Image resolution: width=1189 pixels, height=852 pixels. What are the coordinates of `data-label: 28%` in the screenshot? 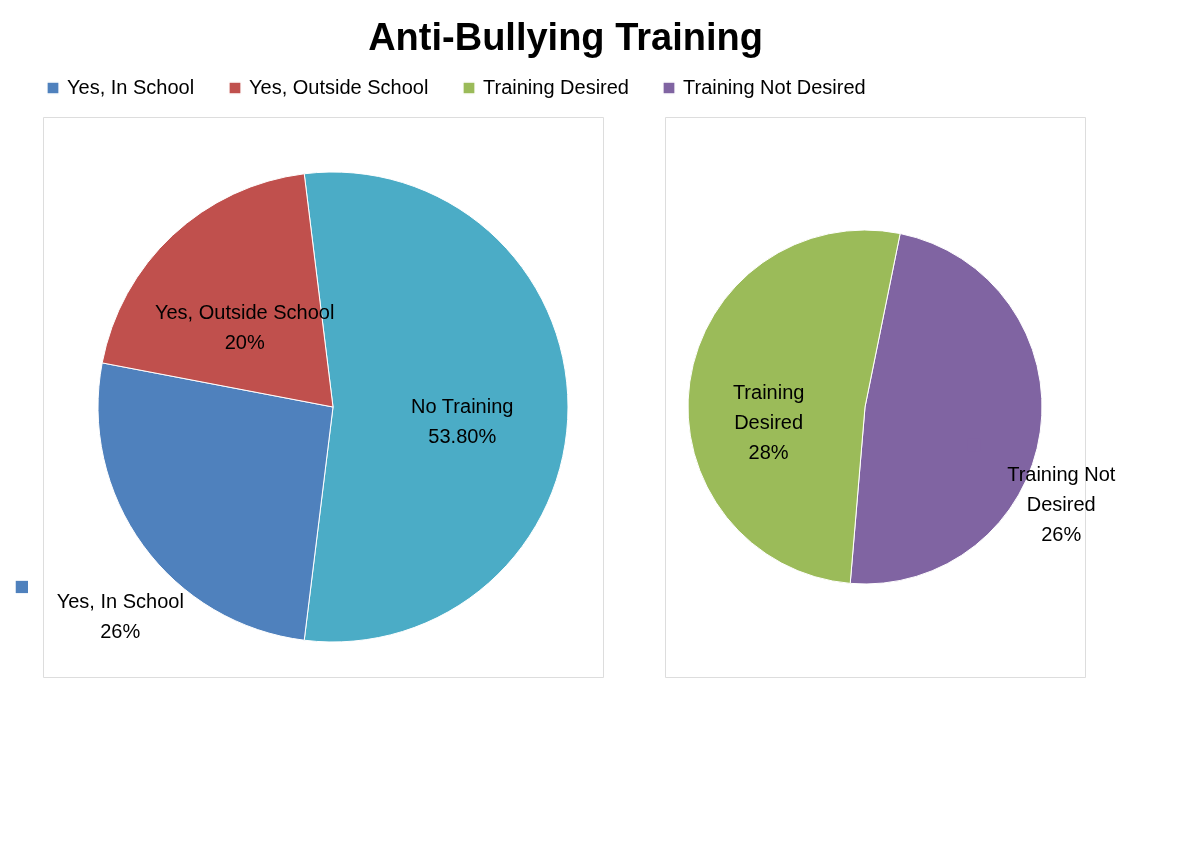 It's located at (768, 452).